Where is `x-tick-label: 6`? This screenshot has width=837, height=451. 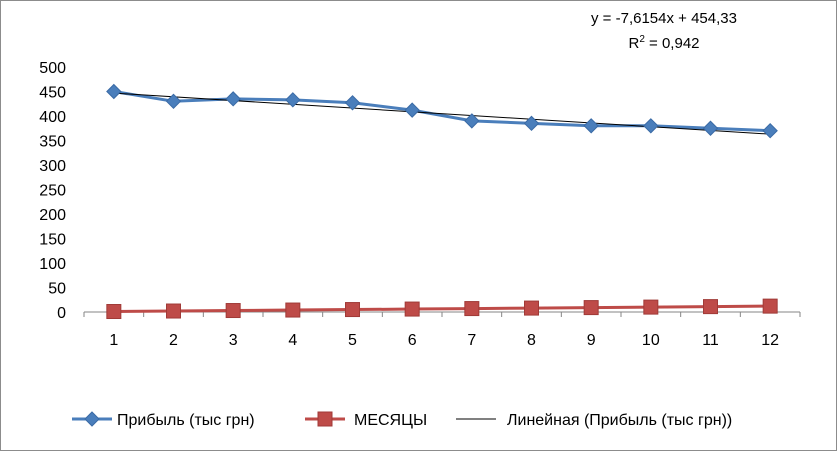
x-tick-label: 6 is located at coordinates (412, 340).